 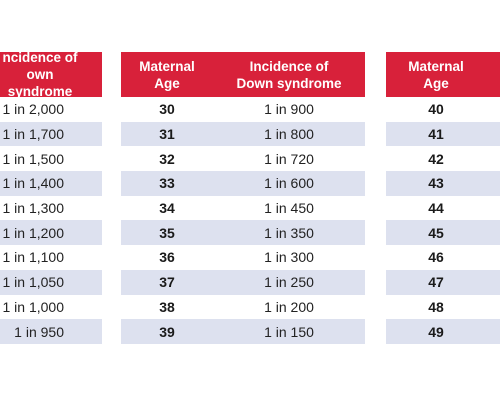 What do you see at coordinates (167, 66) in the screenshot?
I see `middle-header-age-line1: Maternal` at bounding box center [167, 66].